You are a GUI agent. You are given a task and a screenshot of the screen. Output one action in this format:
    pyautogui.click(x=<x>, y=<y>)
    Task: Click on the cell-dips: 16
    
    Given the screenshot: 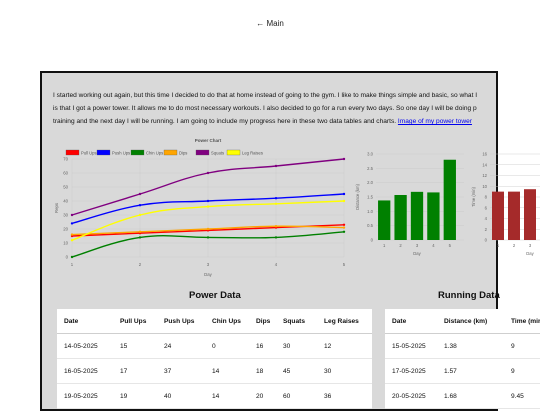 What is the action you would take?
    pyautogui.click(x=262, y=346)
    